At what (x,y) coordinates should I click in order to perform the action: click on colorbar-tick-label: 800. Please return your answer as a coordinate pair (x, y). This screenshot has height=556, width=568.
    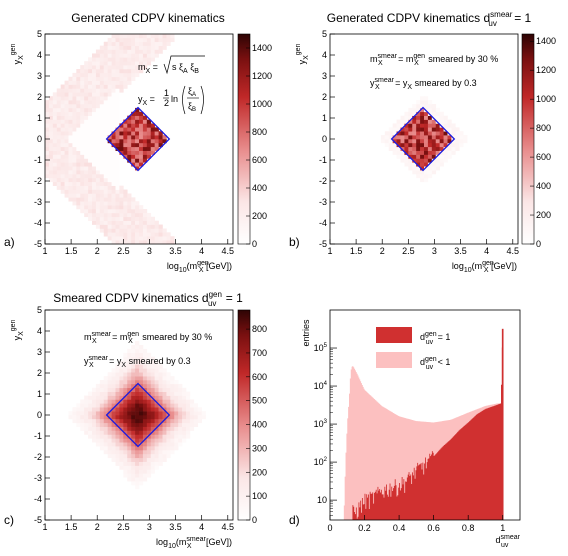
    Looking at the image, I should click on (543, 128).